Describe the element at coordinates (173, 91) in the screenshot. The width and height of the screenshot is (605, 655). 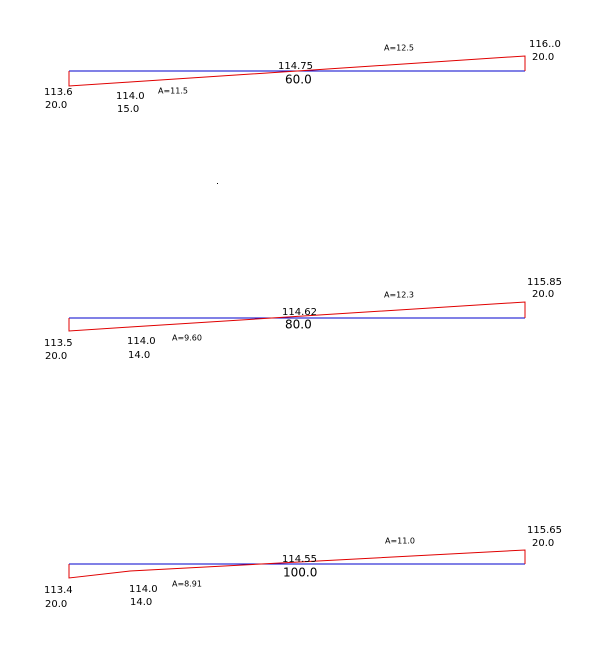
I see `area-left: A=11.5` at that location.